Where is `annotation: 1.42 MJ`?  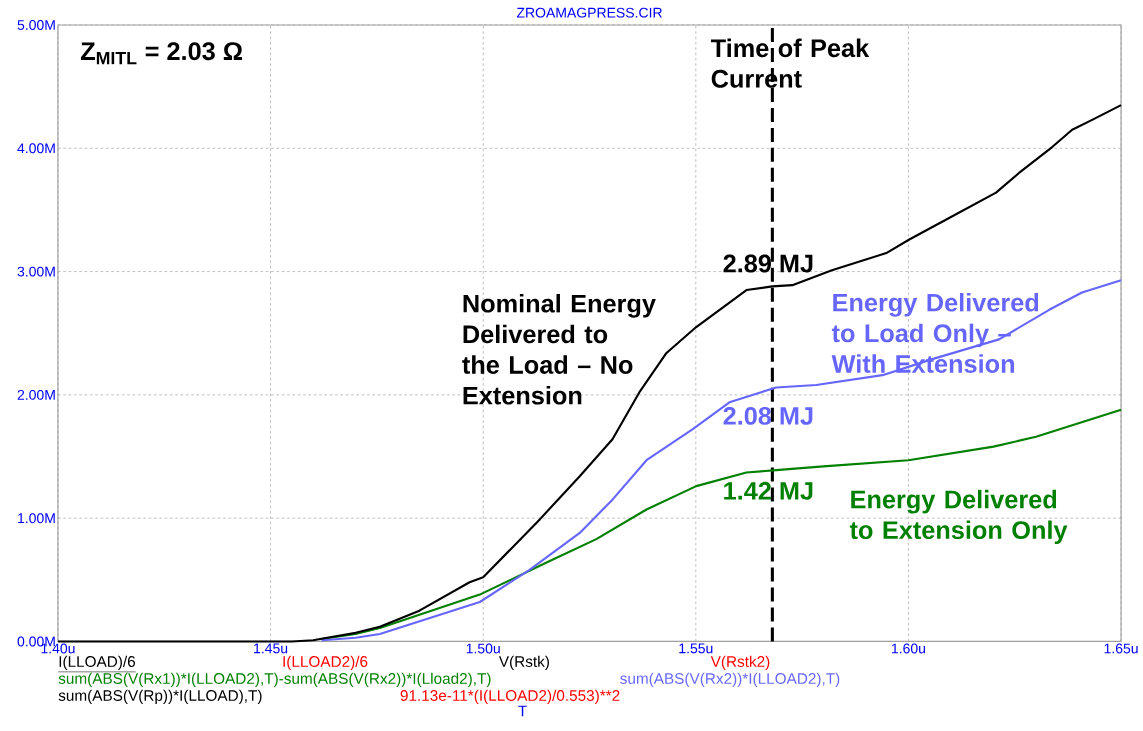 annotation: 1.42 MJ is located at coordinates (768, 490).